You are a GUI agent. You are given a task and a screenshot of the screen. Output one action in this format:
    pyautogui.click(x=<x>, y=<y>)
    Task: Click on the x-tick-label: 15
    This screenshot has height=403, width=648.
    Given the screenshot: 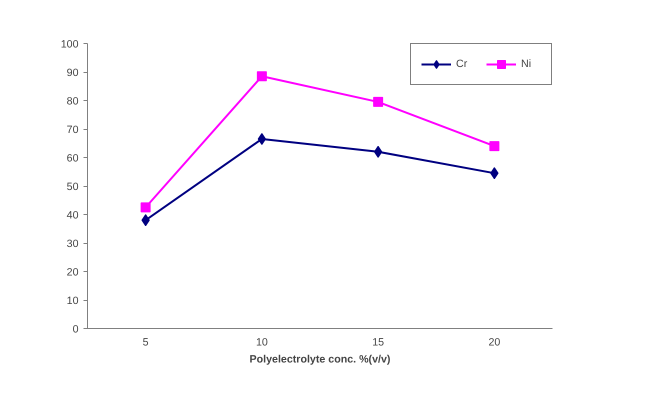 What is the action you would take?
    pyautogui.click(x=378, y=342)
    